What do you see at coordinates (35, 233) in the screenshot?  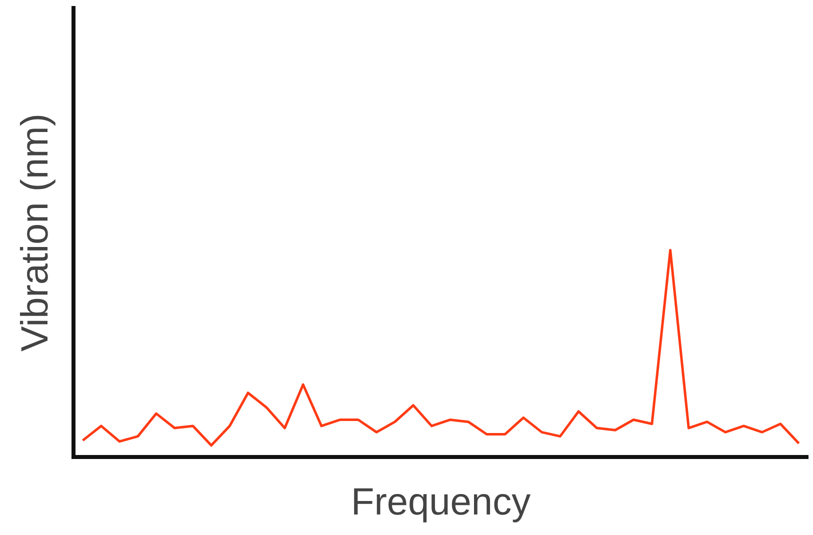 I see `y-axis-title: Vibration (nm)` at bounding box center [35, 233].